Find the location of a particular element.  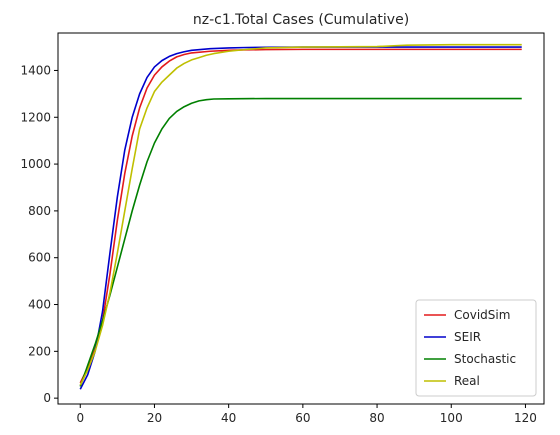

y-tick-label: 400 is located at coordinates (39, 305).